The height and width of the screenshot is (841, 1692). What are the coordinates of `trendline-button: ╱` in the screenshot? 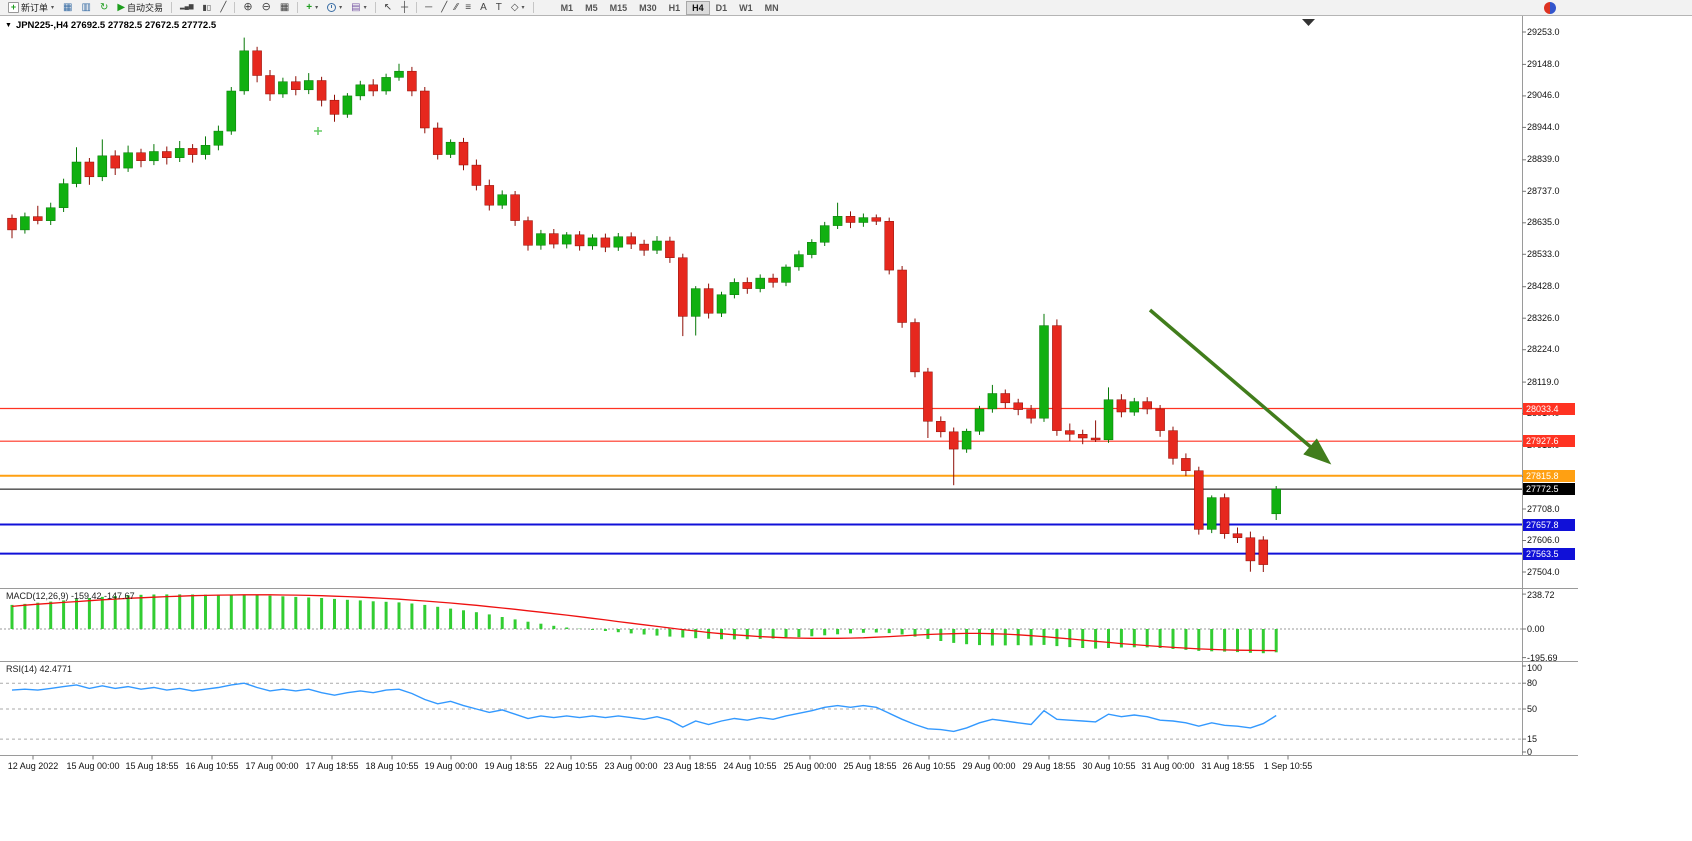 It's located at (444, 8).